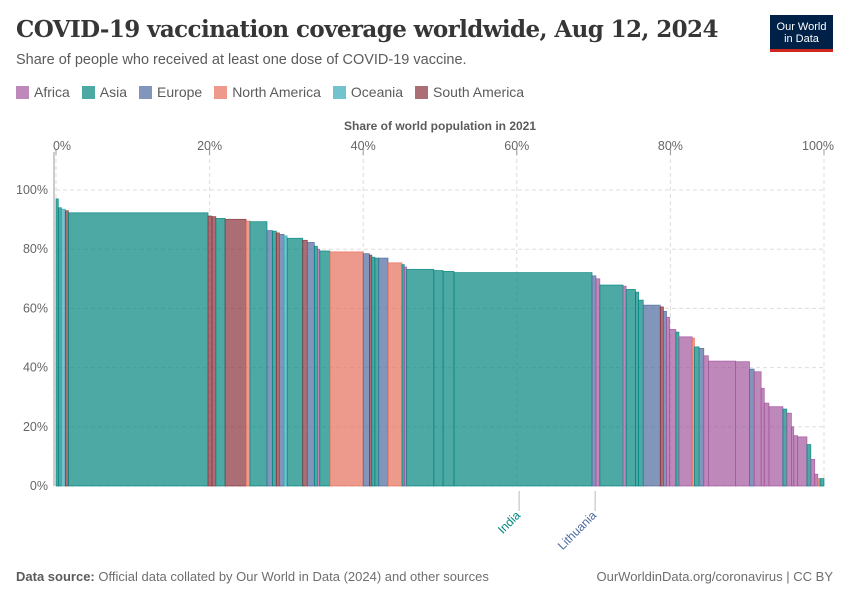 The height and width of the screenshot is (600, 850). What do you see at coordinates (276, 92) in the screenshot?
I see `legend-label: North America` at bounding box center [276, 92].